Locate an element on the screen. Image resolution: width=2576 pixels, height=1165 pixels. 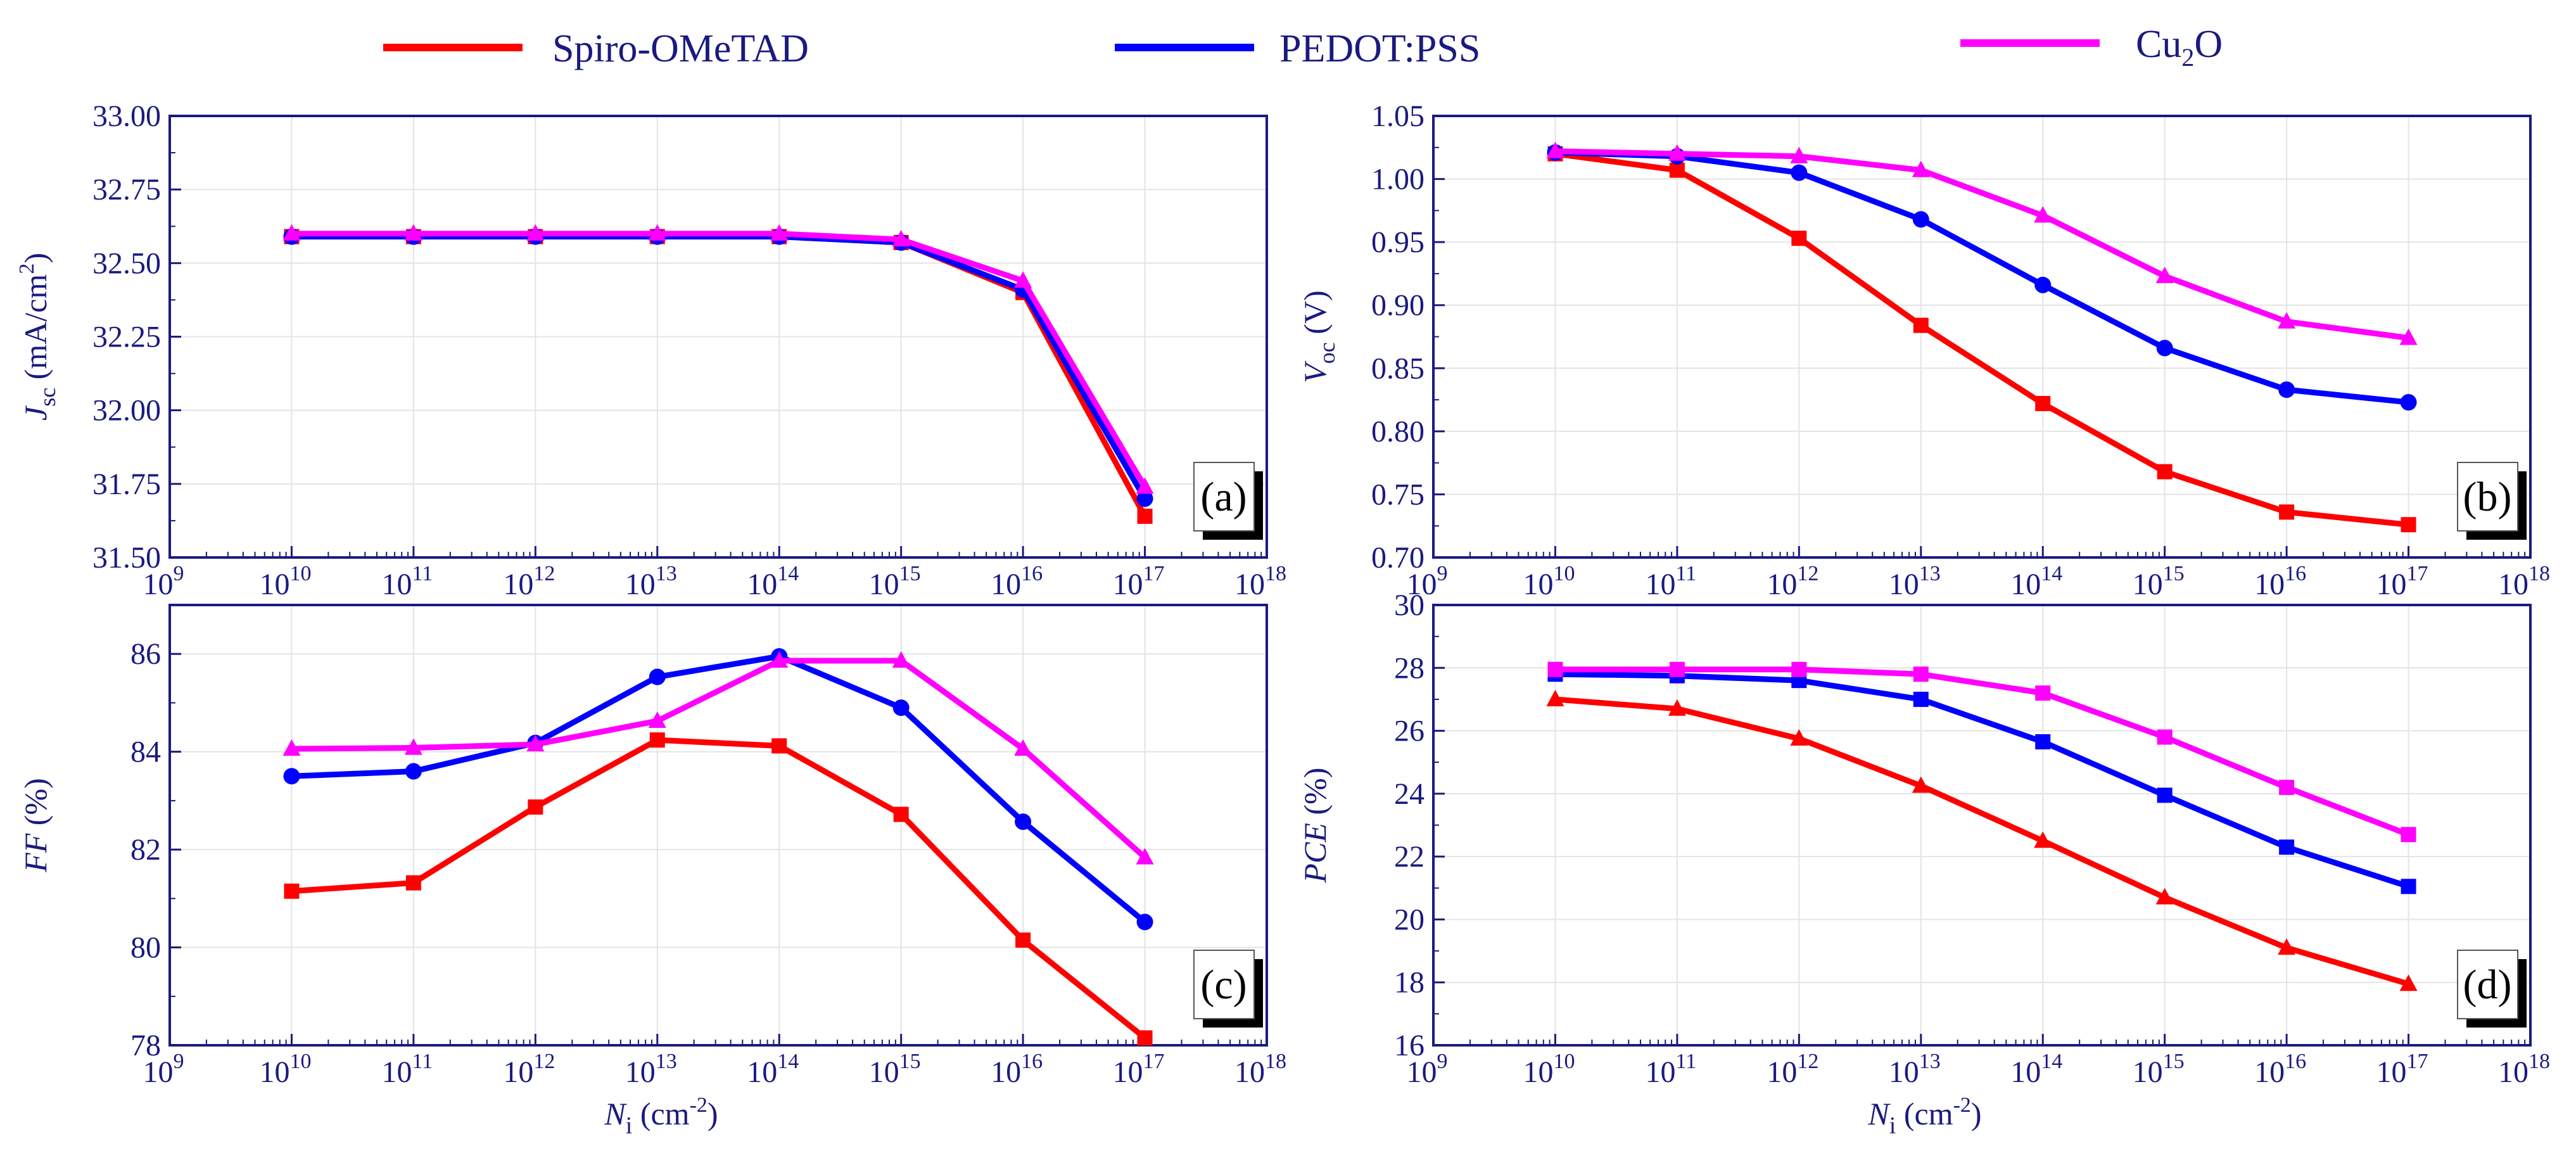
y-tick-label: 24 is located at coordinates (1409, 794).